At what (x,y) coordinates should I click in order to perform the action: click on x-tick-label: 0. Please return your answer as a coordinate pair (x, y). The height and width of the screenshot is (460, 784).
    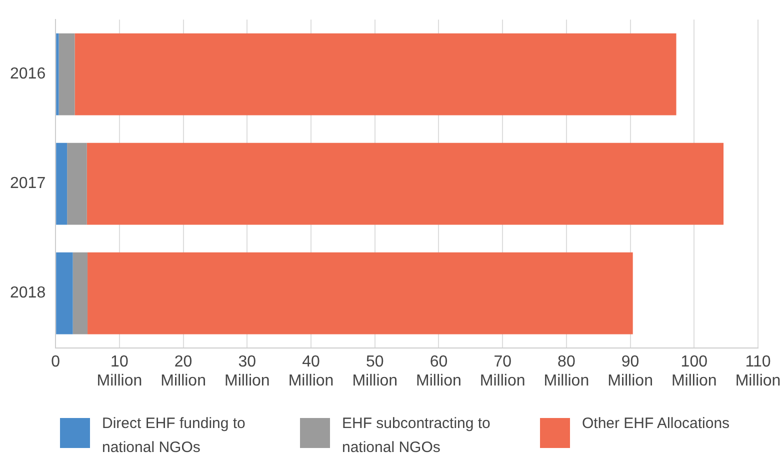
    Looking at the image, I should click on (55, 361).